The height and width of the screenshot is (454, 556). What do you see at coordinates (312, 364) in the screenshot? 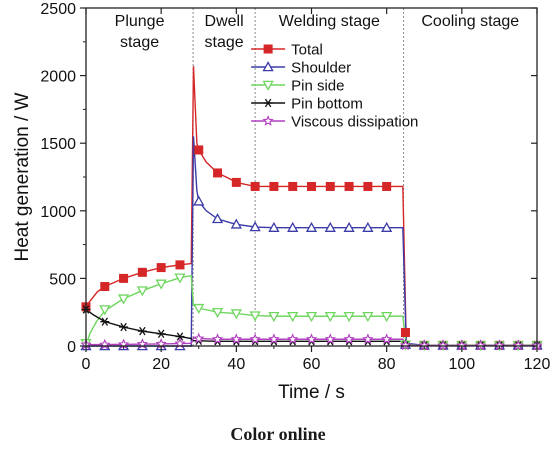
I see `x-tick-label: 60` at bounding box center [312, 364].